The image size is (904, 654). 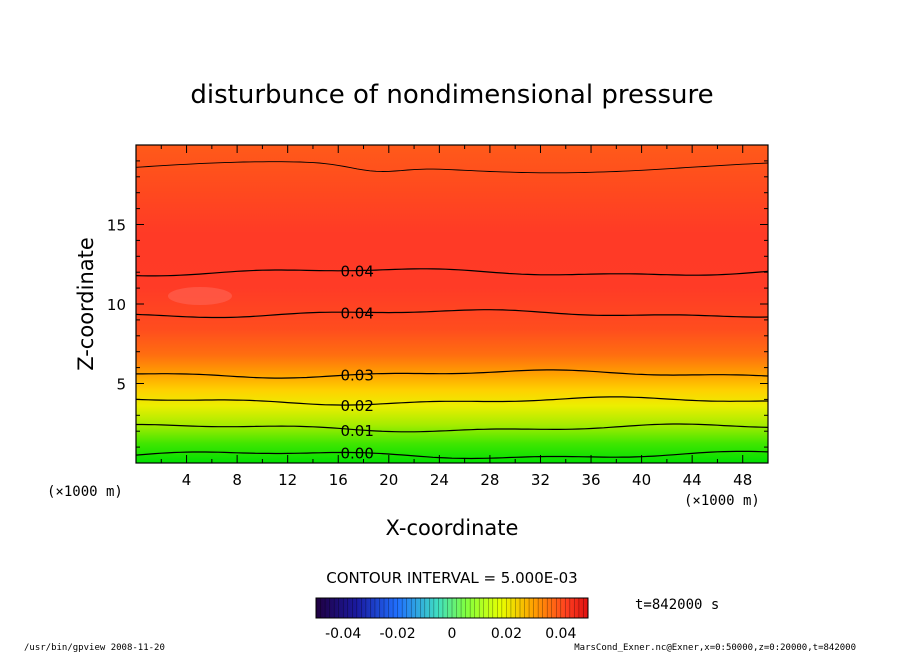 What do you see at coordinates (452, 528) in the screenshot?
I see `x-axis-label: X-coordinate` at bounding box center [452, 528].